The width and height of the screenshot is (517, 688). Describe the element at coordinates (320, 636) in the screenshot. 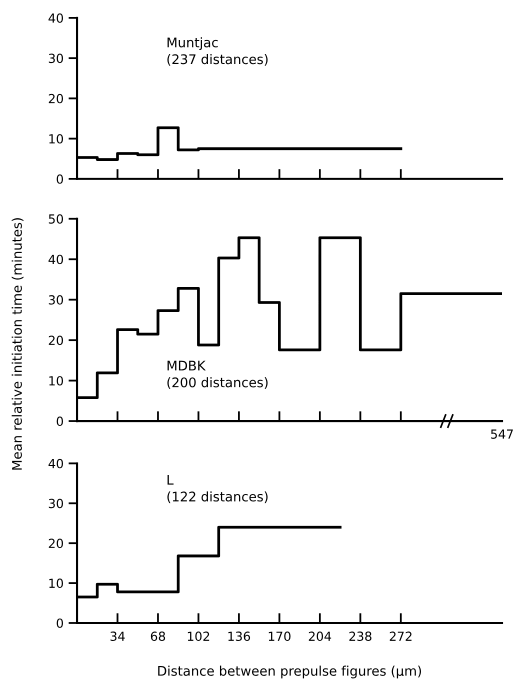

I see `x-tick-label: 204` at that location.